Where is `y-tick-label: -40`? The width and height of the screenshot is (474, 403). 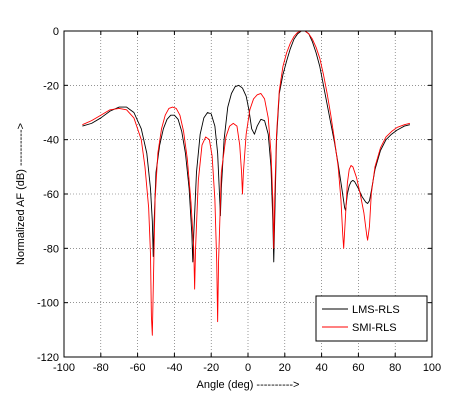
y-tick-label: -40 is located at coordinates (51, 141).